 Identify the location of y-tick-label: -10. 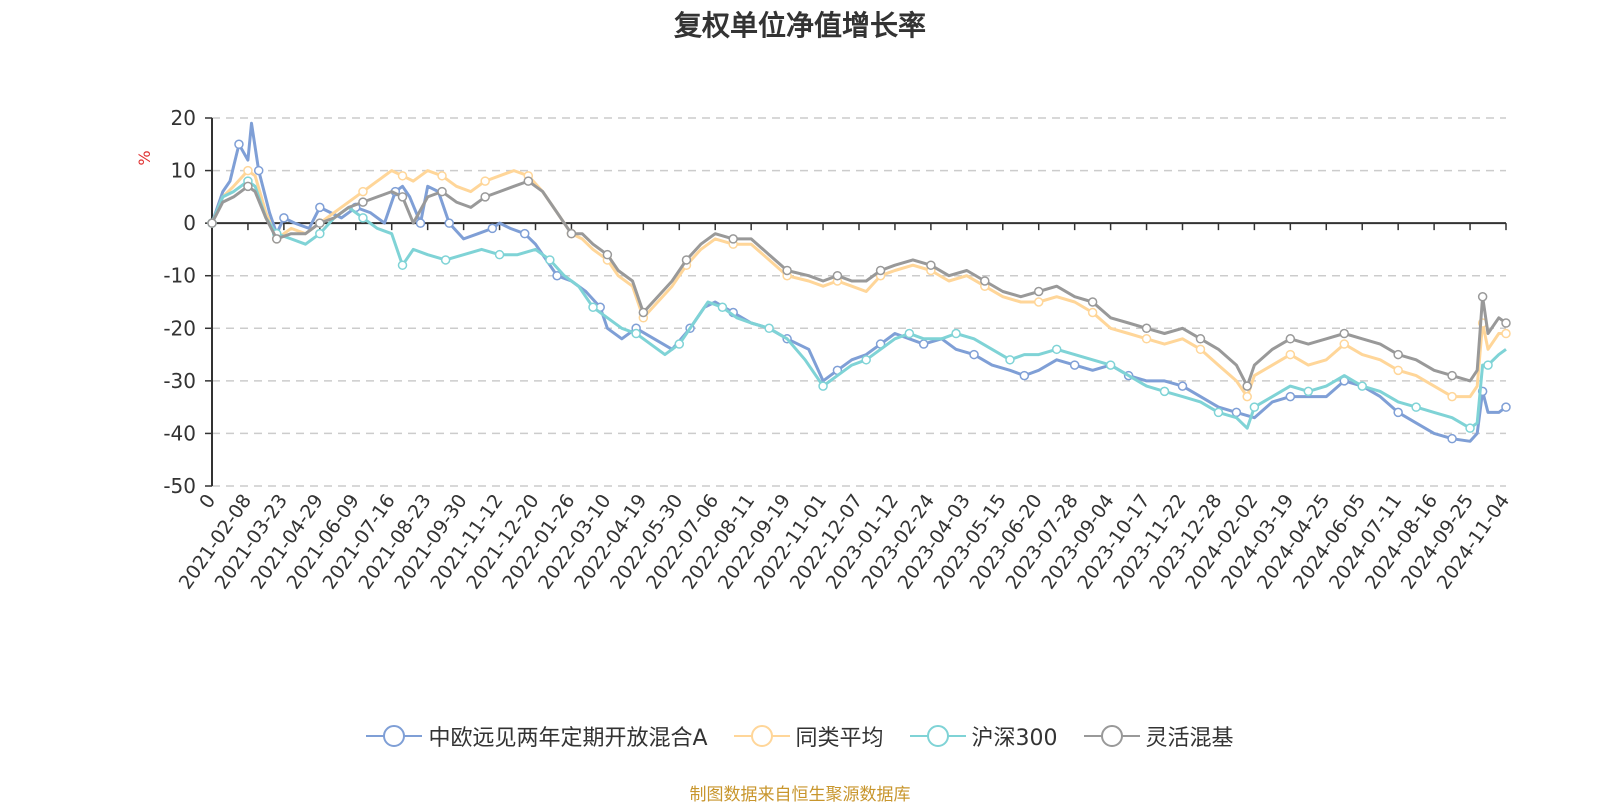
(179, 276).